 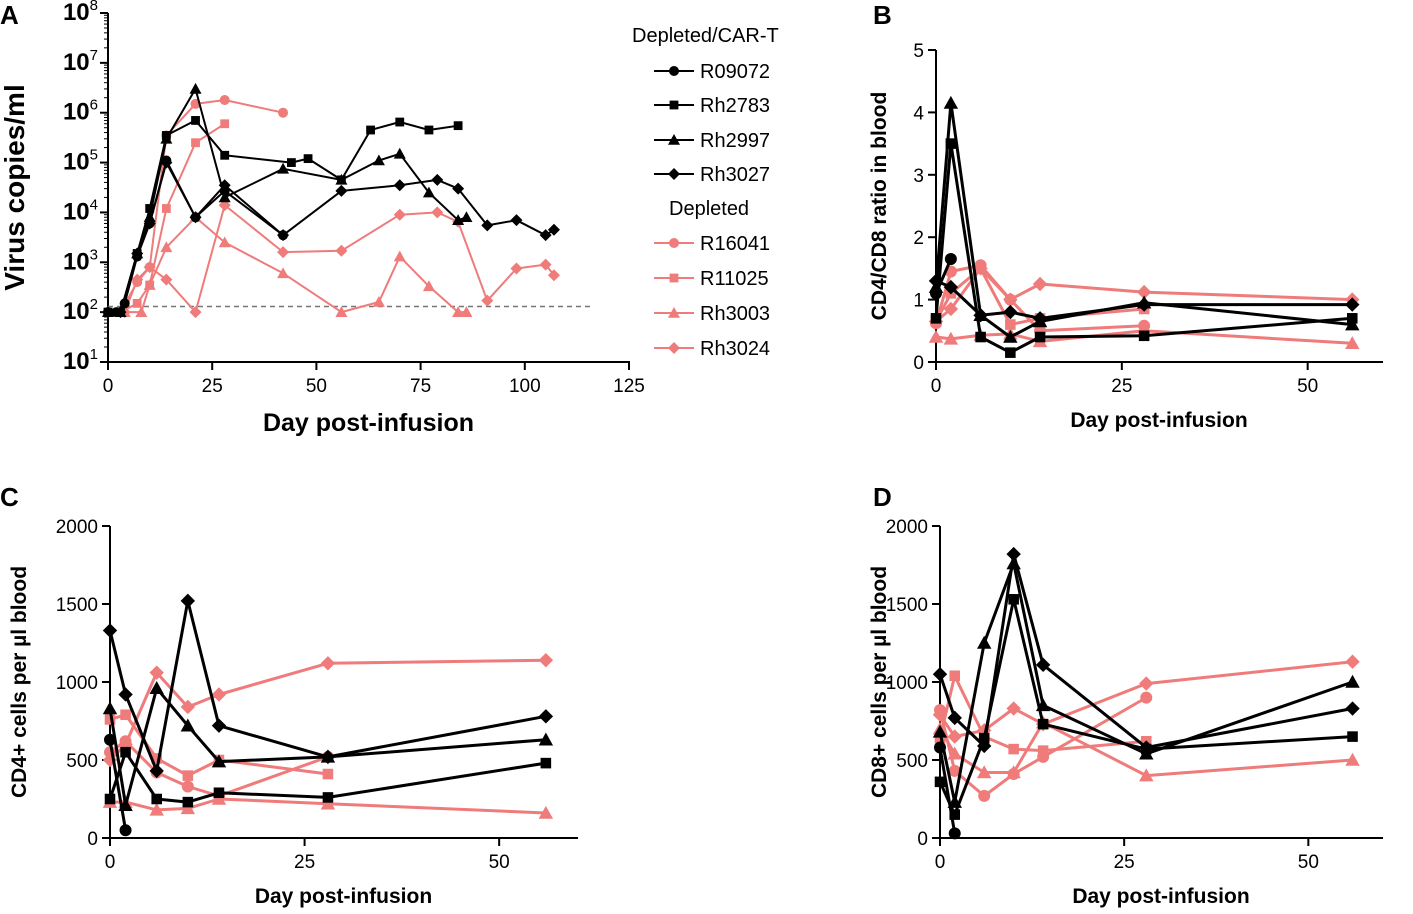 I want to click on panel-c-y-tick-label: 1000, so click(x=77, y=683).